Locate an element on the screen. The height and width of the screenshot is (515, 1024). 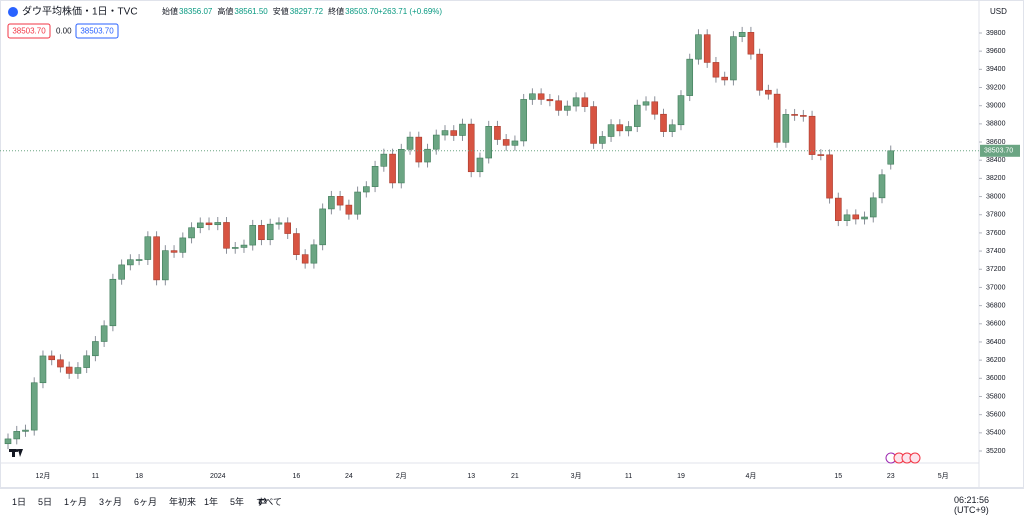
tag: 0.00 is located at coordinates (64, 31).